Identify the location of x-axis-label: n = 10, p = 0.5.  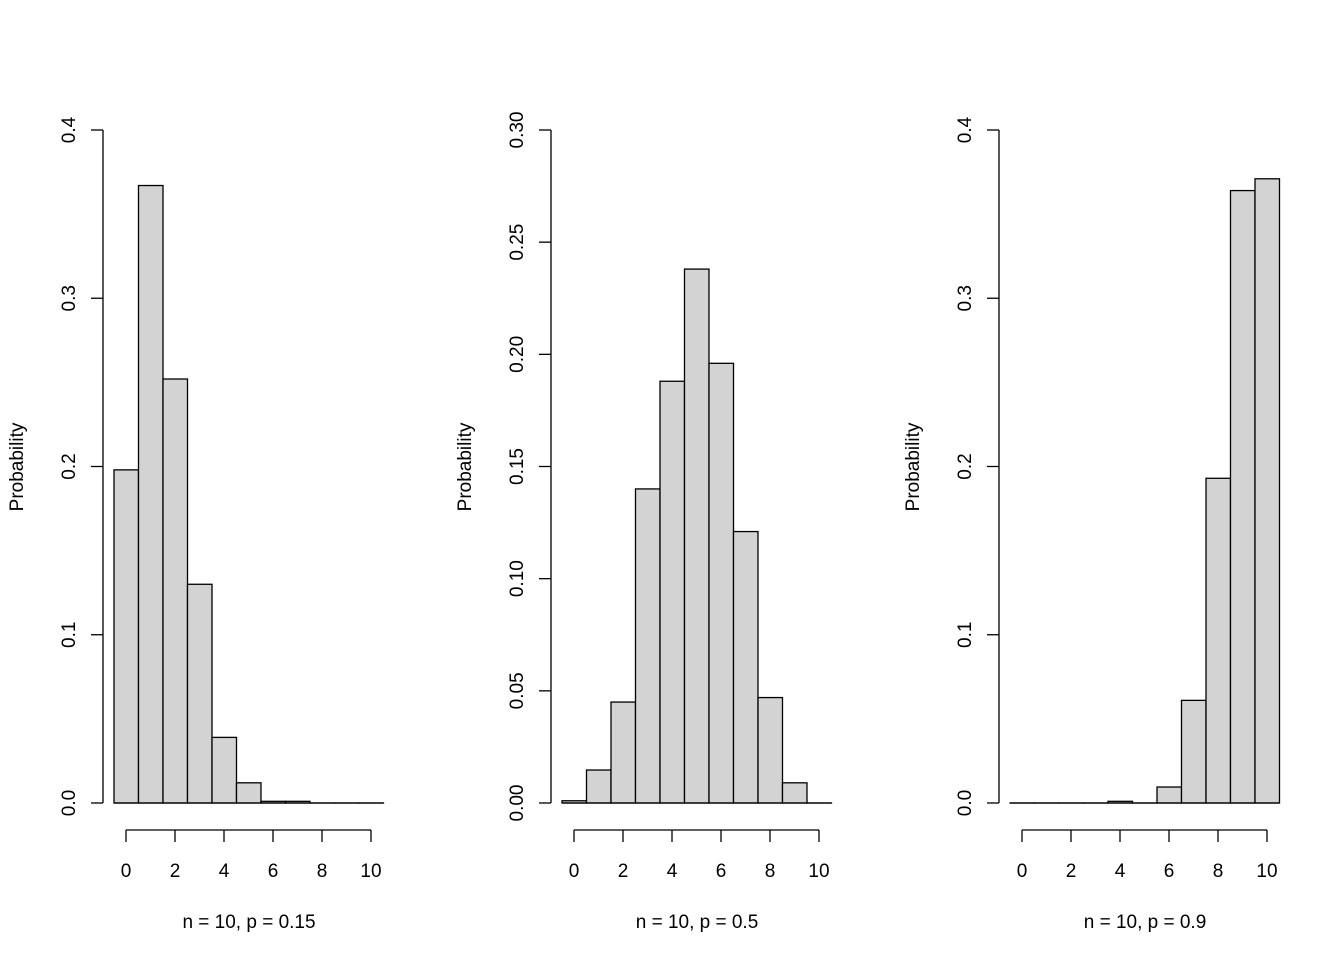
(697, 922).